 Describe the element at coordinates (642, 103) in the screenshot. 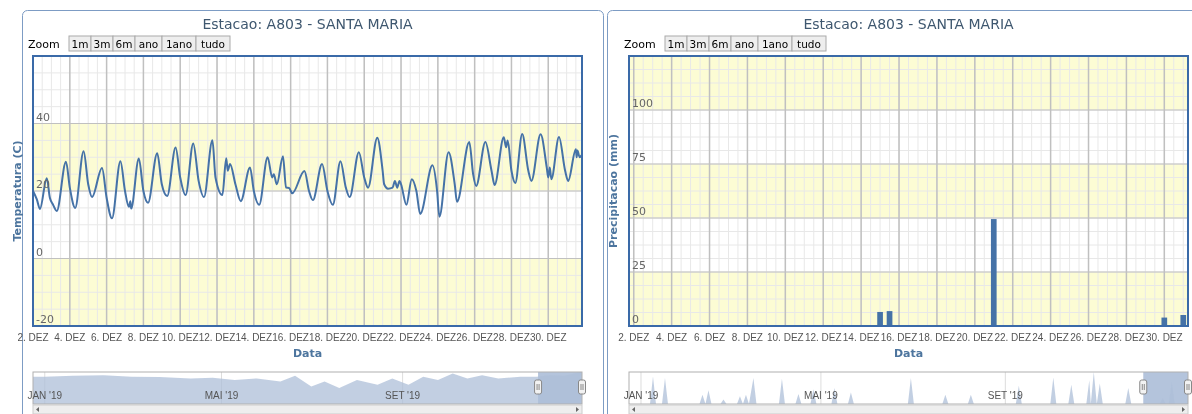

I see `y-tick-label: 100` at that location.